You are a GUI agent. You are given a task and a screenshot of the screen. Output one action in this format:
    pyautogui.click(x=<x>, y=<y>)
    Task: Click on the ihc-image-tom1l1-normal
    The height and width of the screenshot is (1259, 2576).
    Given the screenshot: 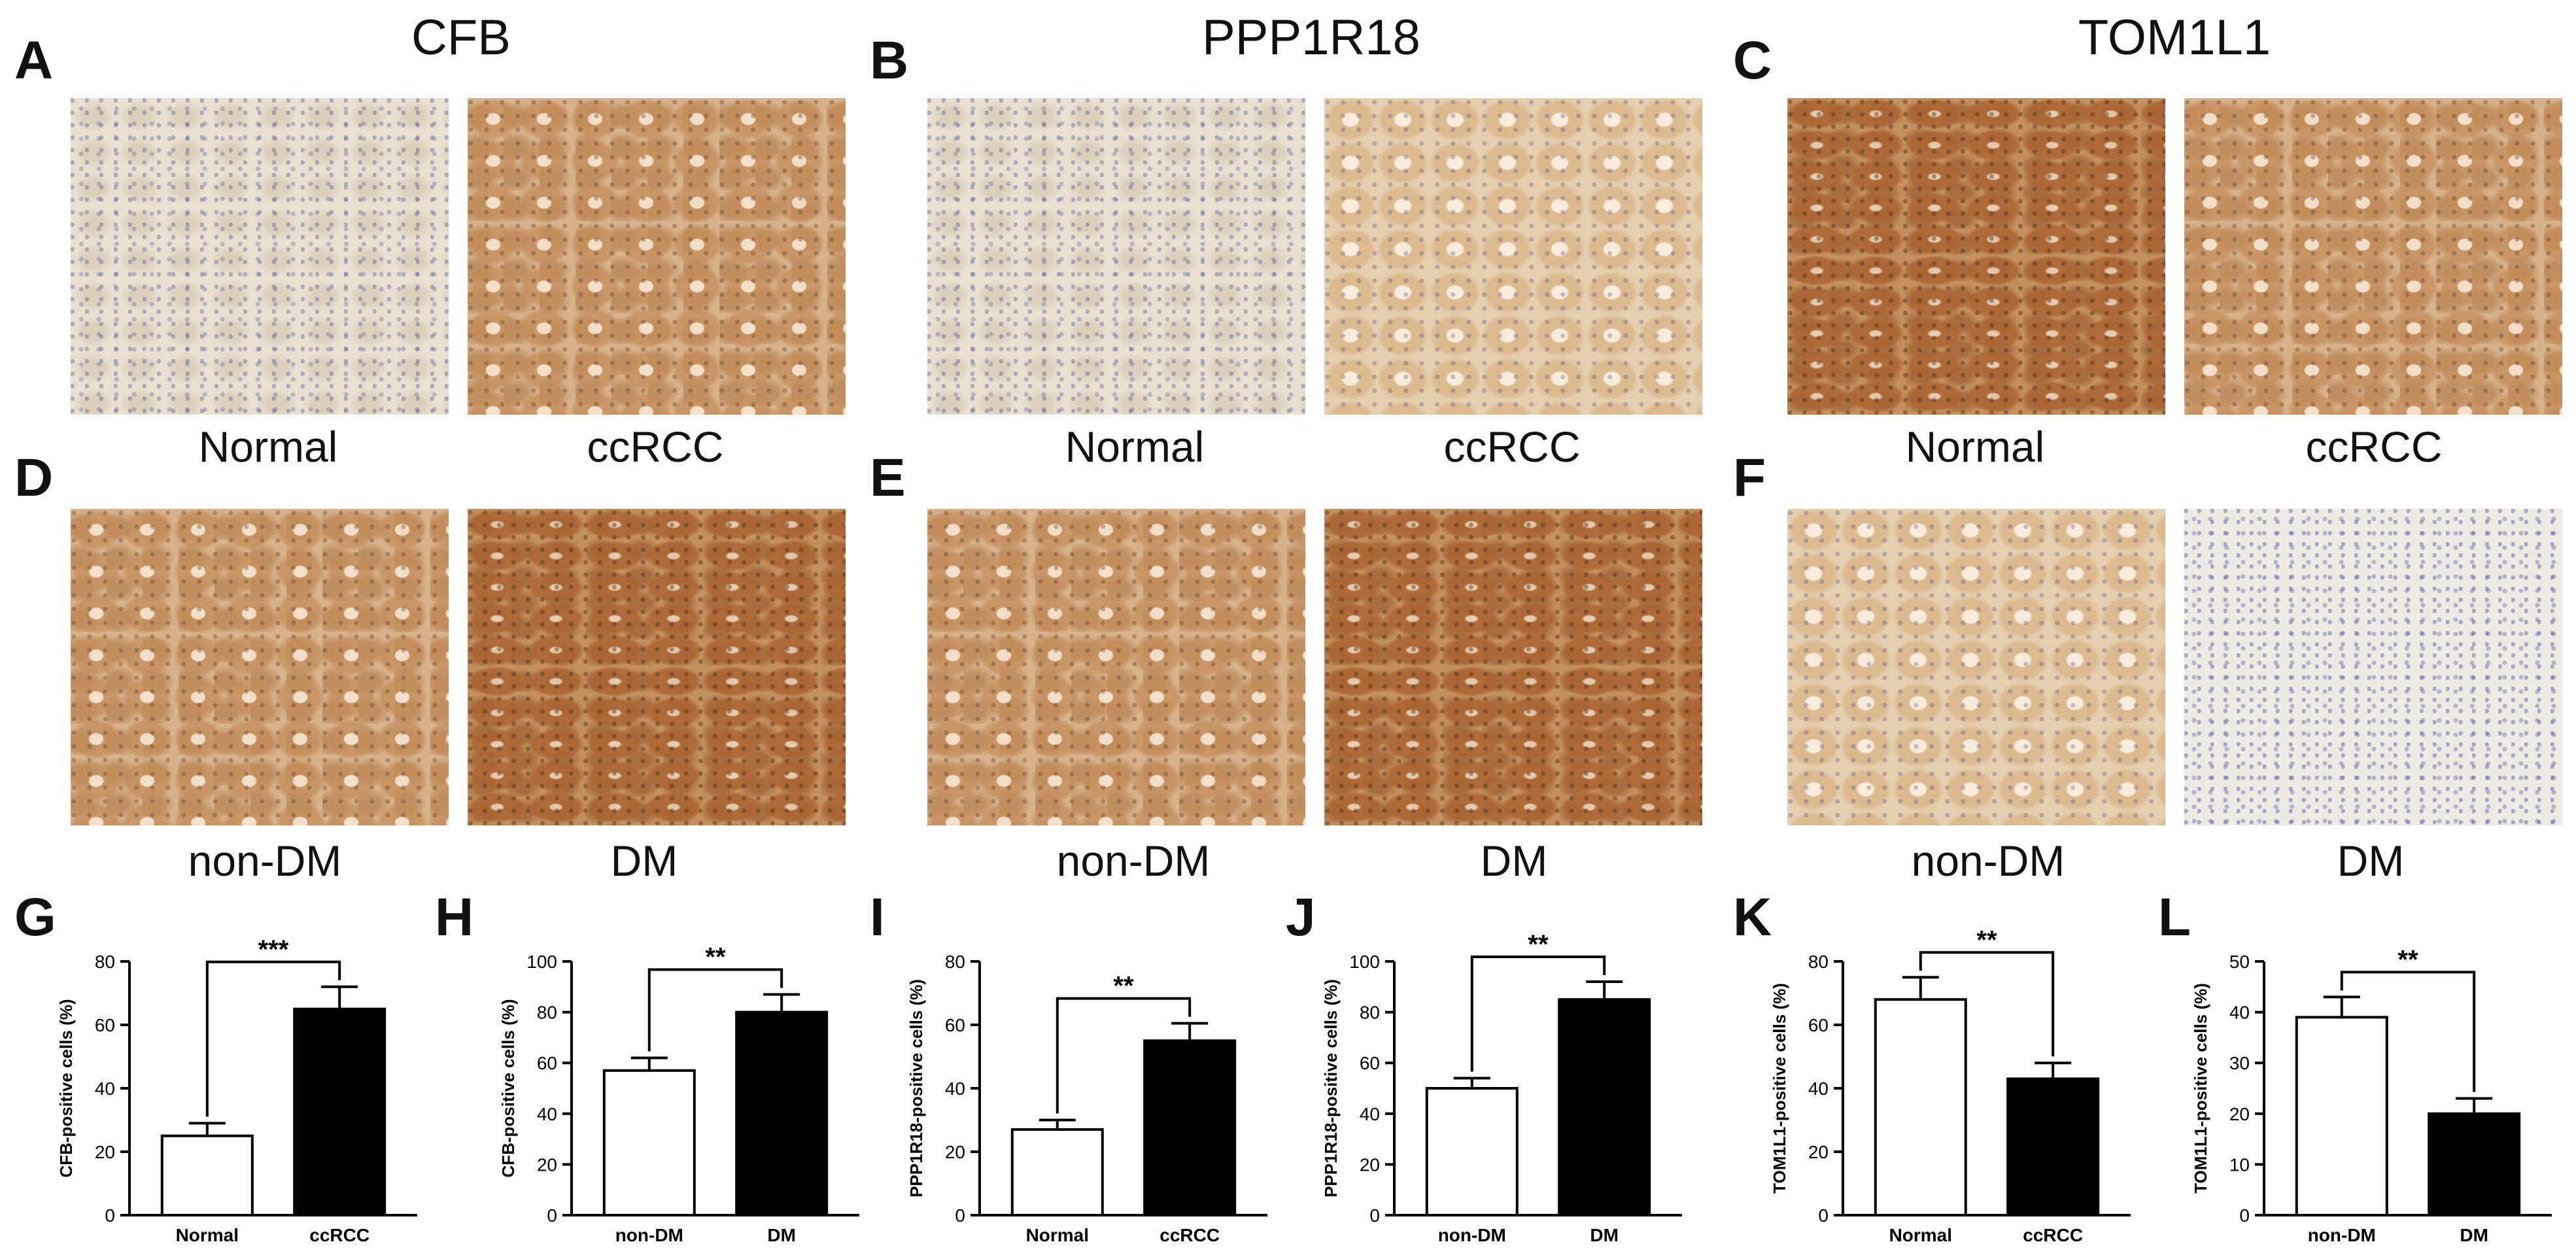 What is the action you would take?
    pyautogui.click(x=1976, y=256)
    